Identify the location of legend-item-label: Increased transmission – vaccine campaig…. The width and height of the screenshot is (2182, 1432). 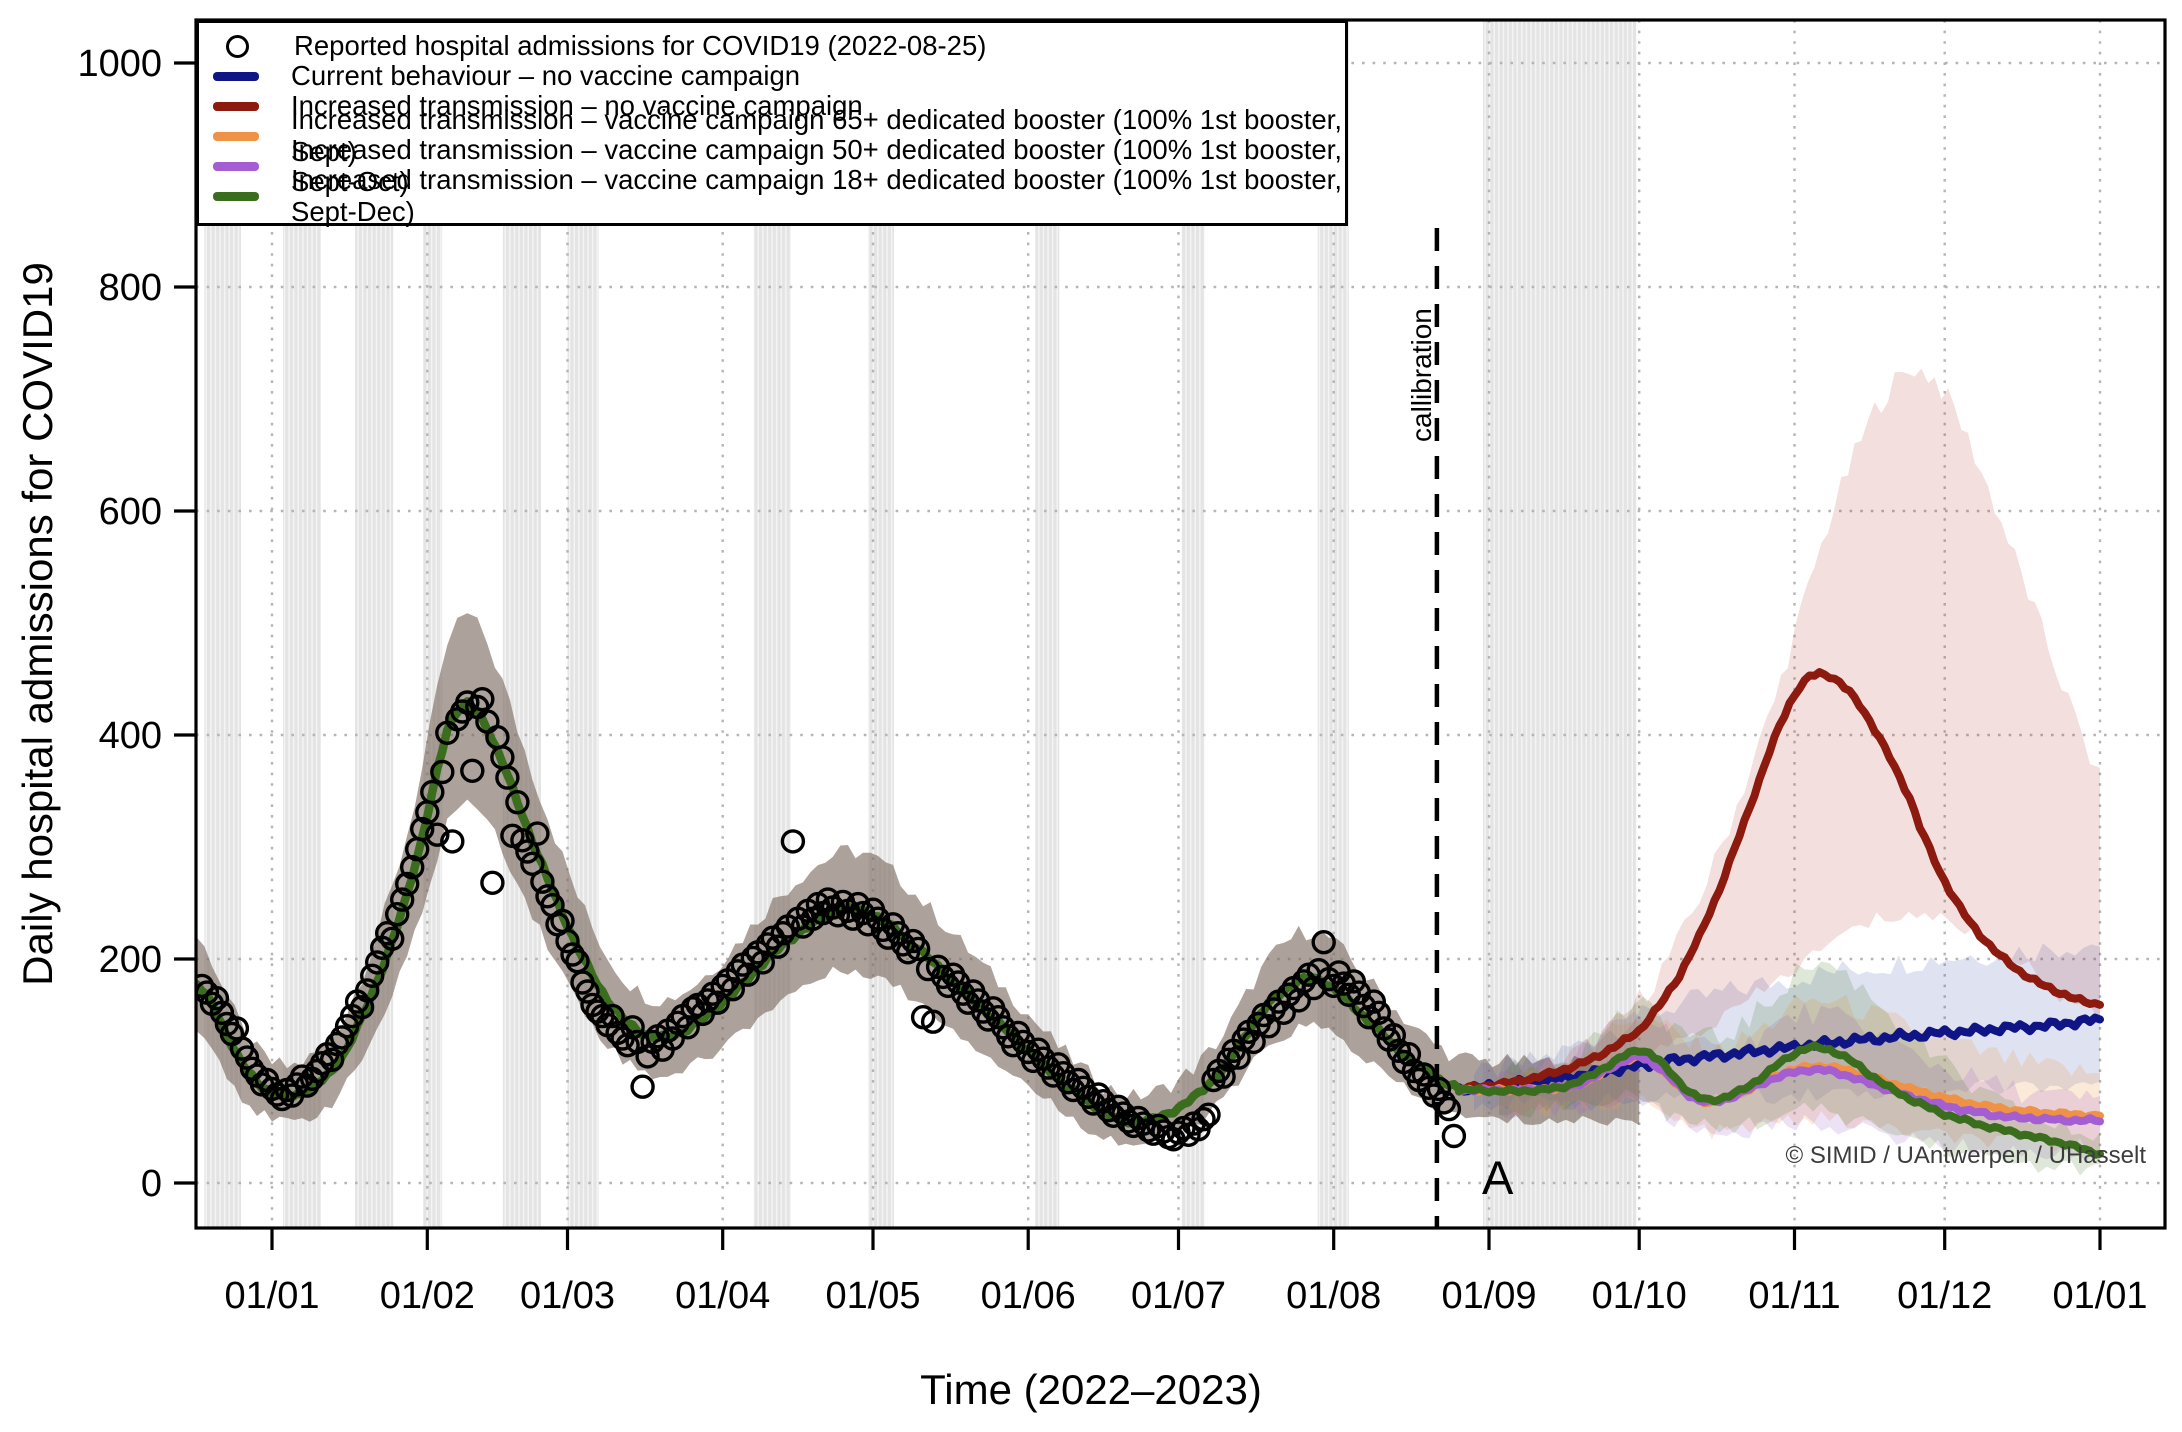
(816, 135).